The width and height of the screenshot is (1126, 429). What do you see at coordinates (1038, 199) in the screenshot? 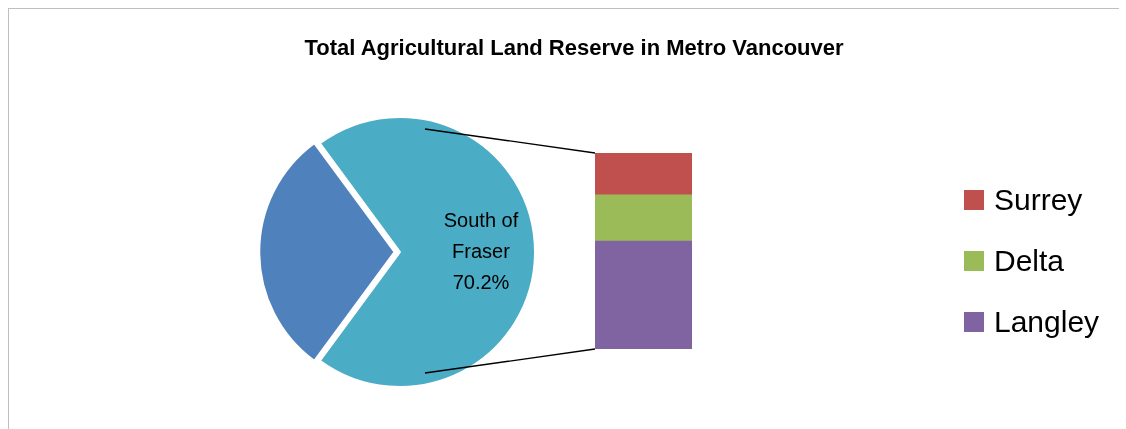
I see `legend-label: Surrey` at bounding box center [1038, 199].